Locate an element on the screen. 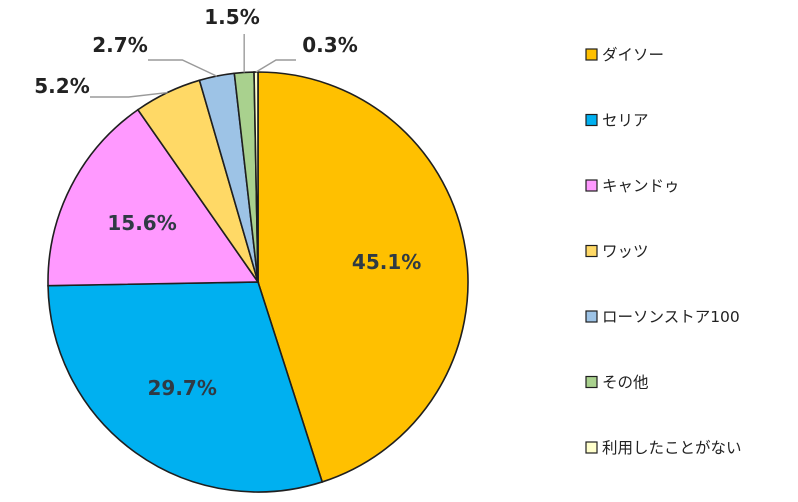 This screenshot has width=798, height=502. leader-lines is located at coordinates (193, 66).